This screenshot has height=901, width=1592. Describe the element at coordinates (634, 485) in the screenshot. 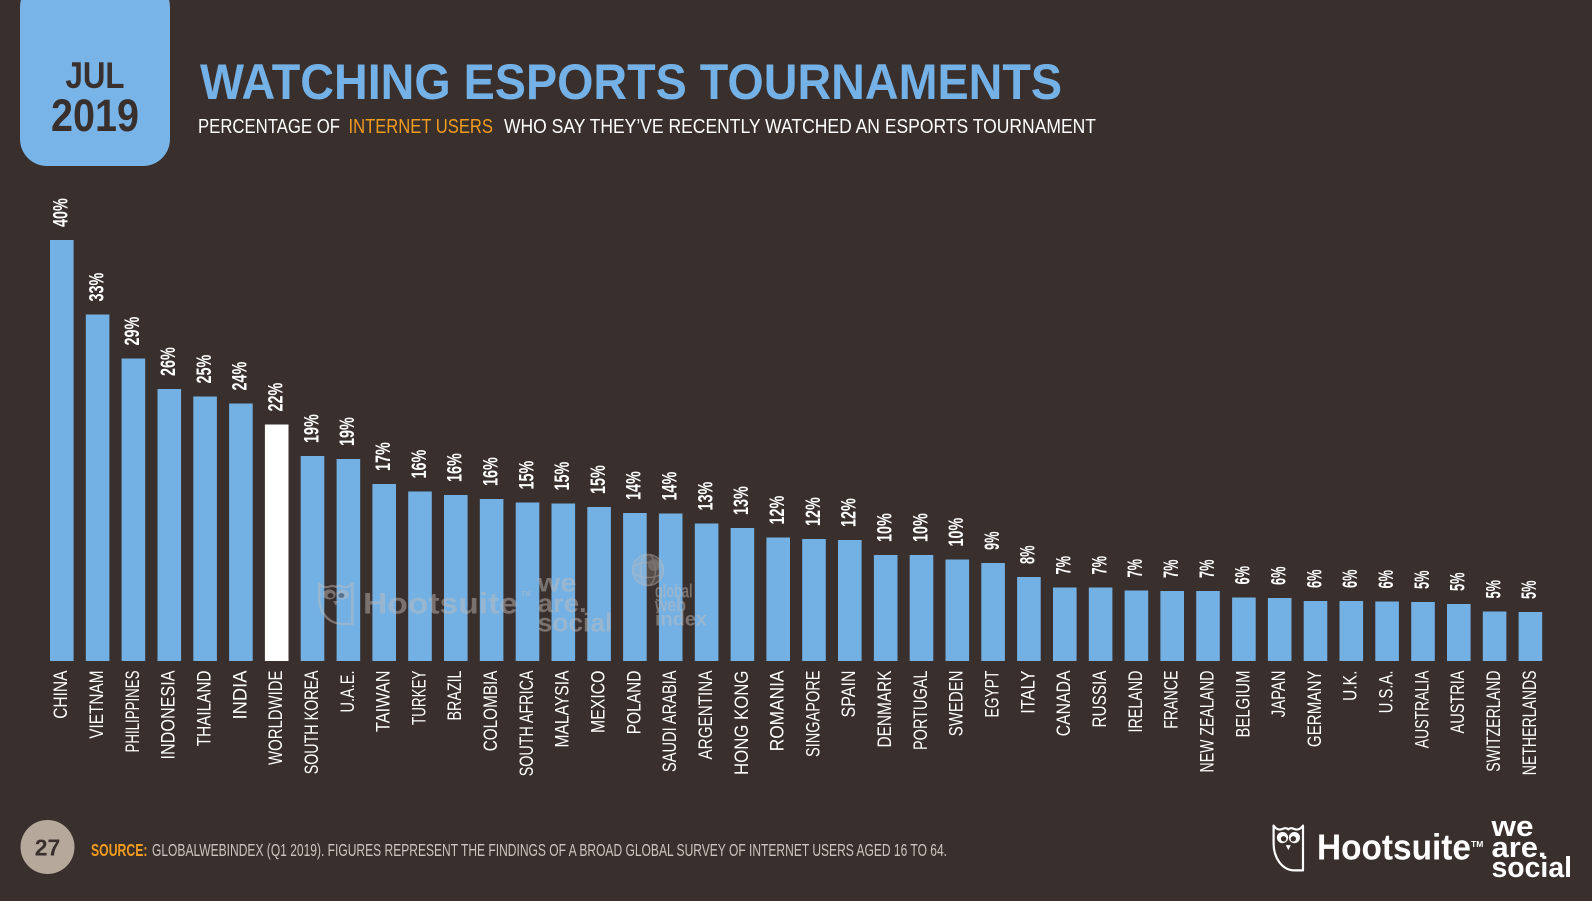

I see `svg-text: 14%` at that location.